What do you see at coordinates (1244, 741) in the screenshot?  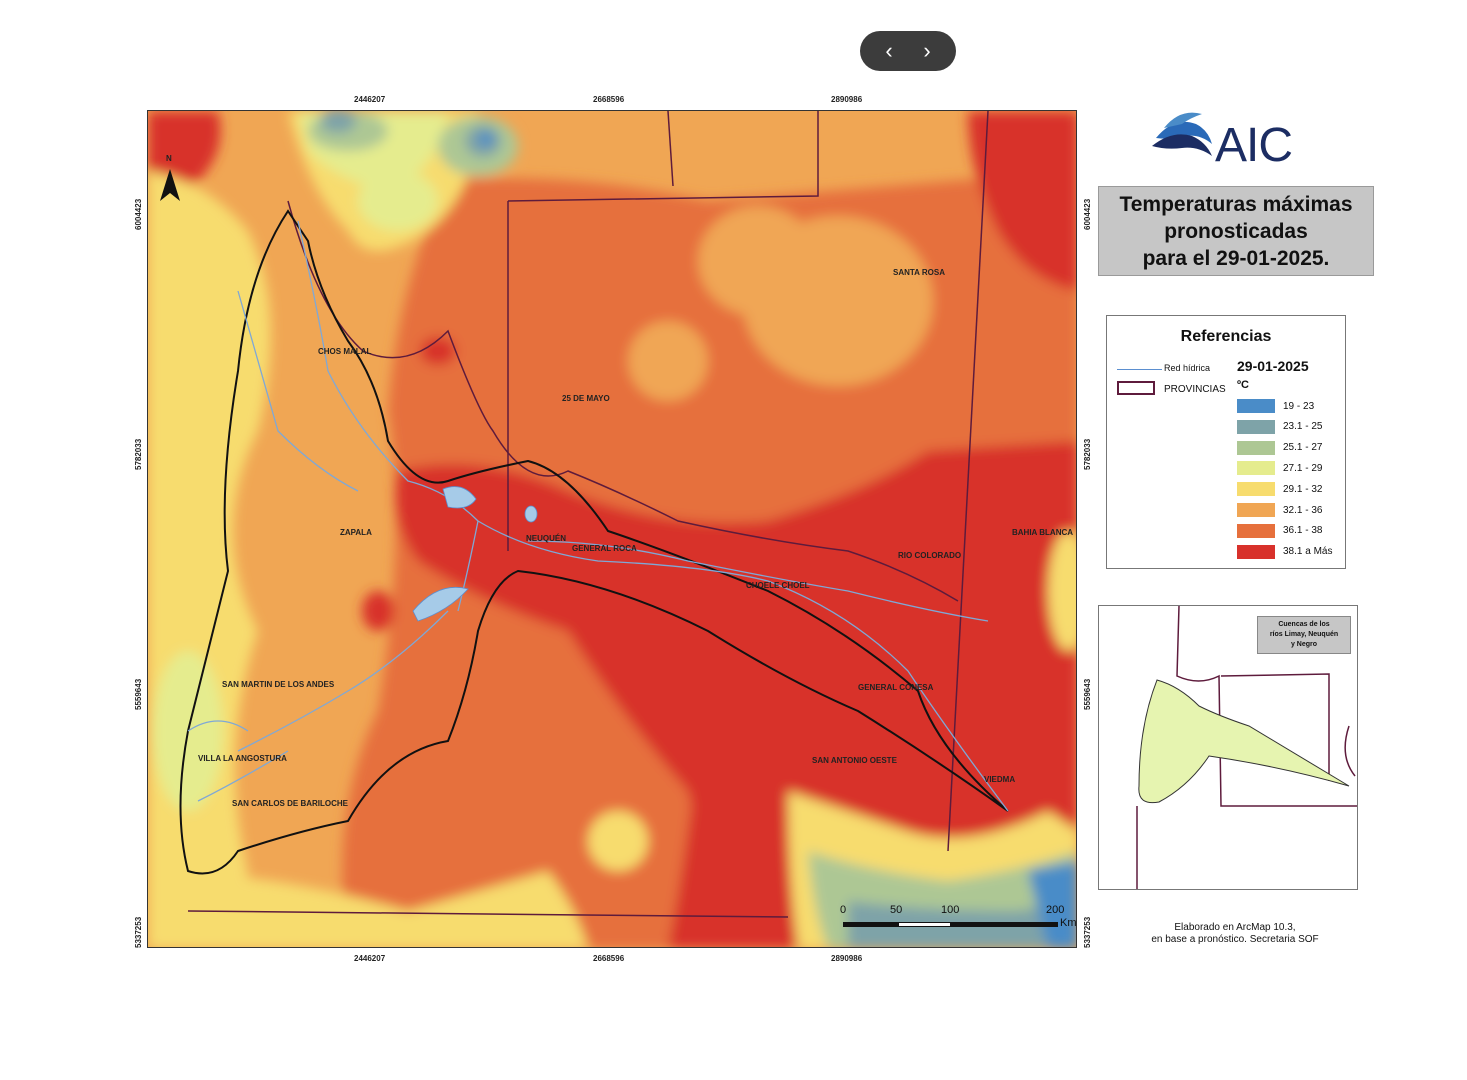 I see `inset-basin` at bounding box center [1244, 741].